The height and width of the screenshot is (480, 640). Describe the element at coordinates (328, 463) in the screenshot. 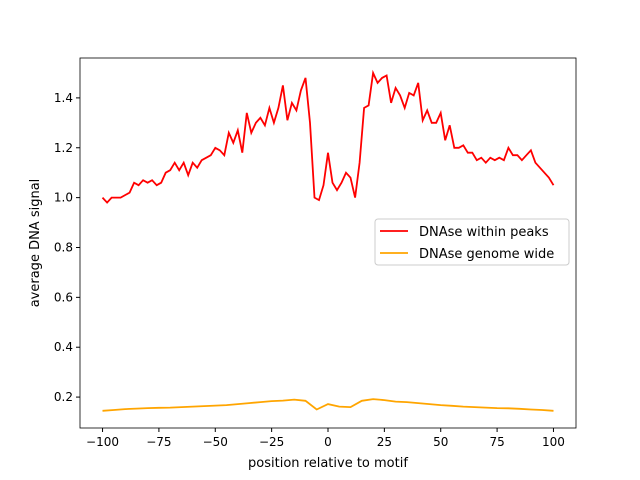

I see `x-axis-label: position relative to motif` at that location.